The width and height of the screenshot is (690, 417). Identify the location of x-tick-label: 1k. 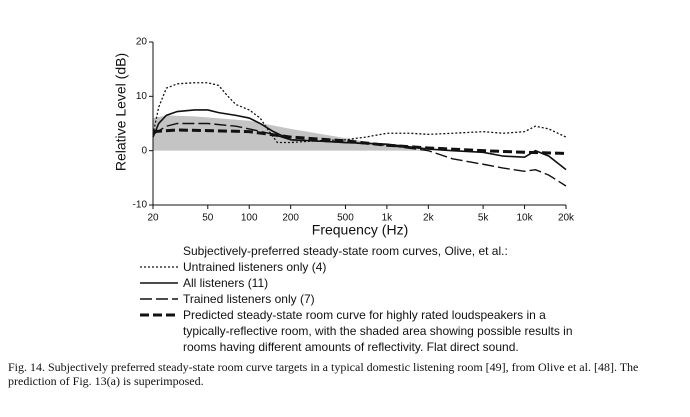
(388, 218).